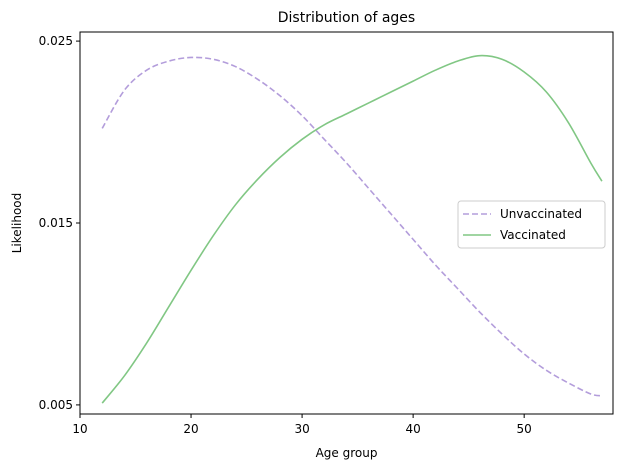  I want to click on legend: Unvaccinated Vaccinated, so click(531, 224).